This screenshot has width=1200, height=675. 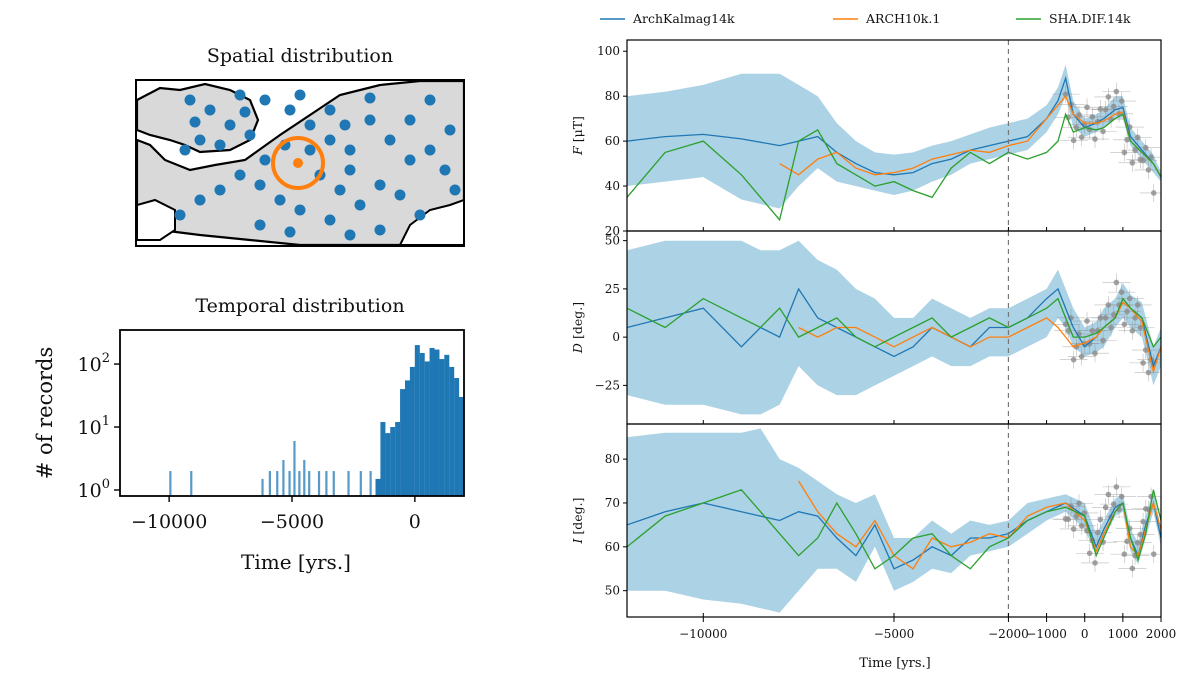 I want to click on ytick-label: 70, so click(x=612, y=503).